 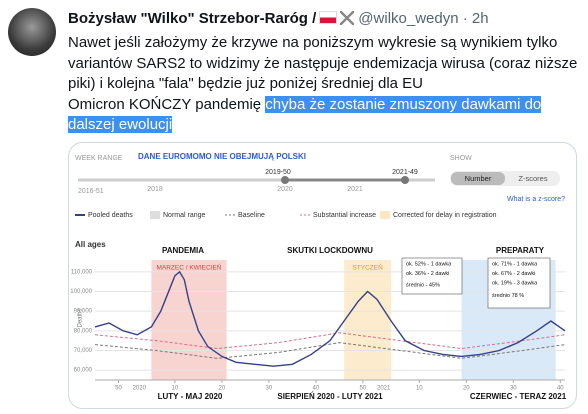 I want to click on avatar, so click(x=32, y=32).